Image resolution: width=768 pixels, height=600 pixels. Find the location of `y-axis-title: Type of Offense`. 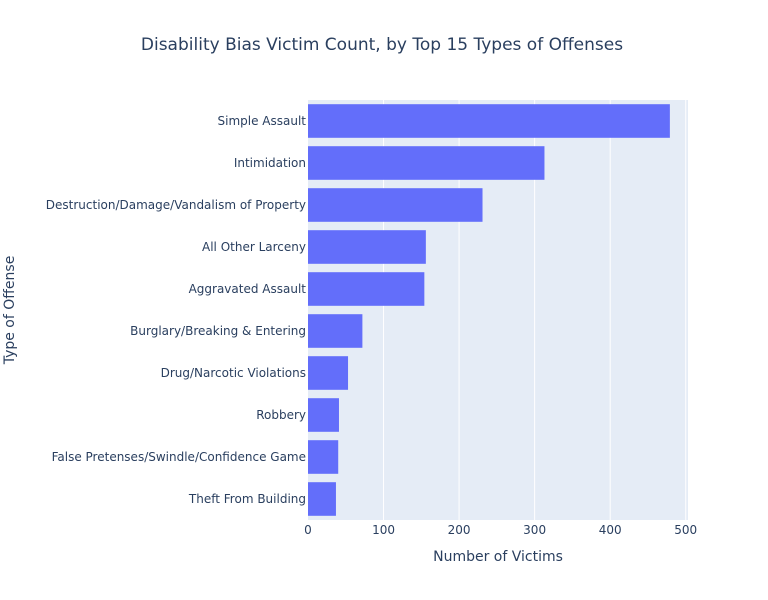

y-axis-title: Type of Offense is located at coordinates (10, 311).